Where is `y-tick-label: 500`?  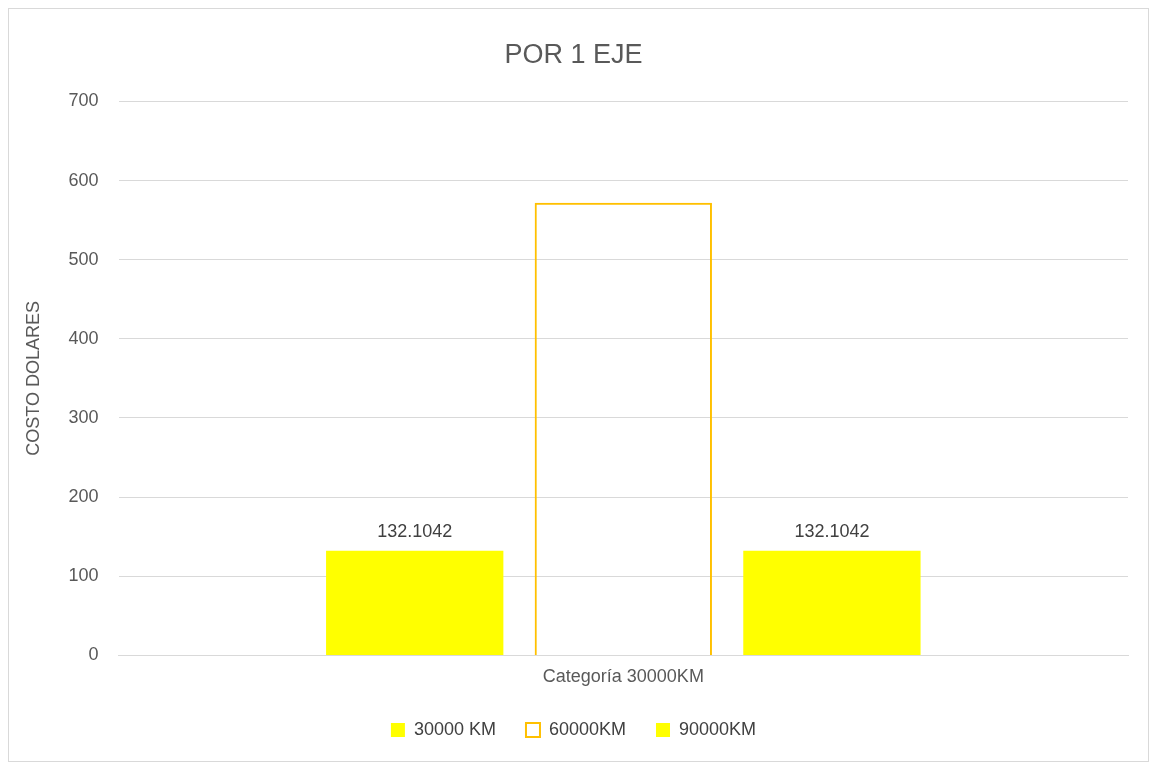 y-tick-label: 500 is located at coordinates (83, 258).